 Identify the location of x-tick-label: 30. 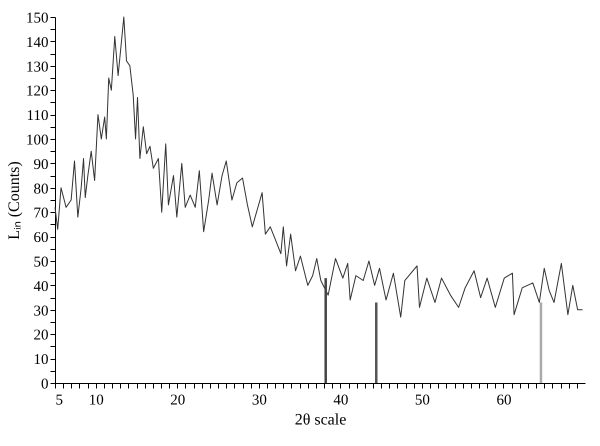
(259, 400).